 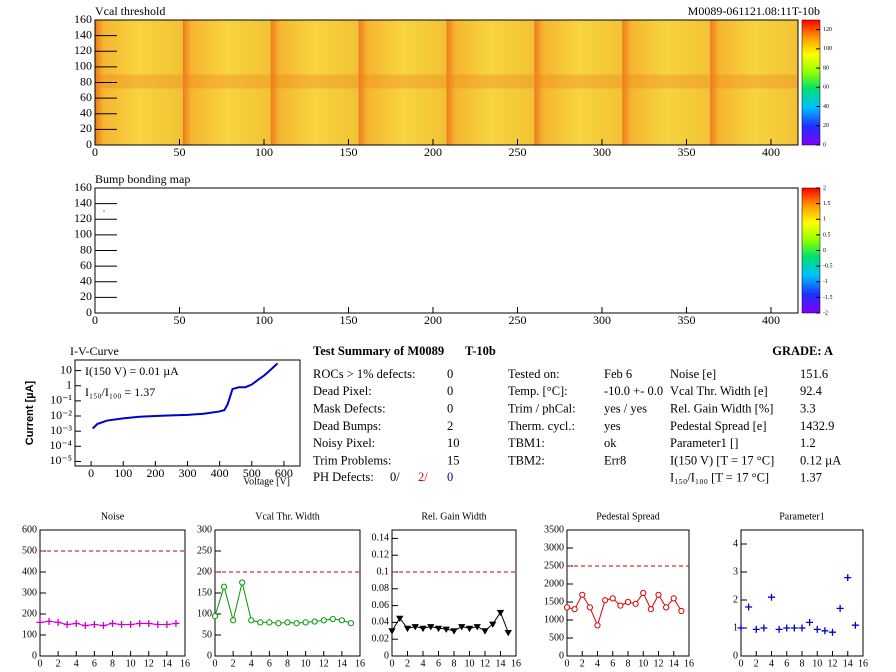 I want to click on y-tick-label: 10⁻³, so click(x=61, y=430).